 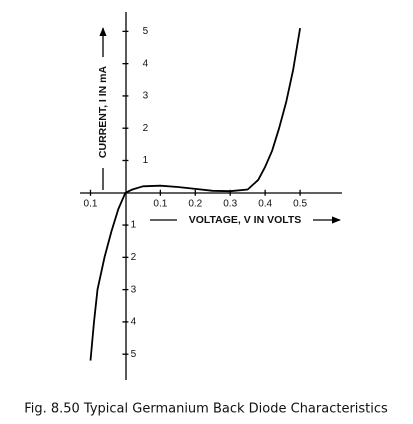 What do you see at coordinates (103, 112) in the screenshot?
I see `y-axis-label: CURRENT, I IN mA` at bounding box center [103, 112].